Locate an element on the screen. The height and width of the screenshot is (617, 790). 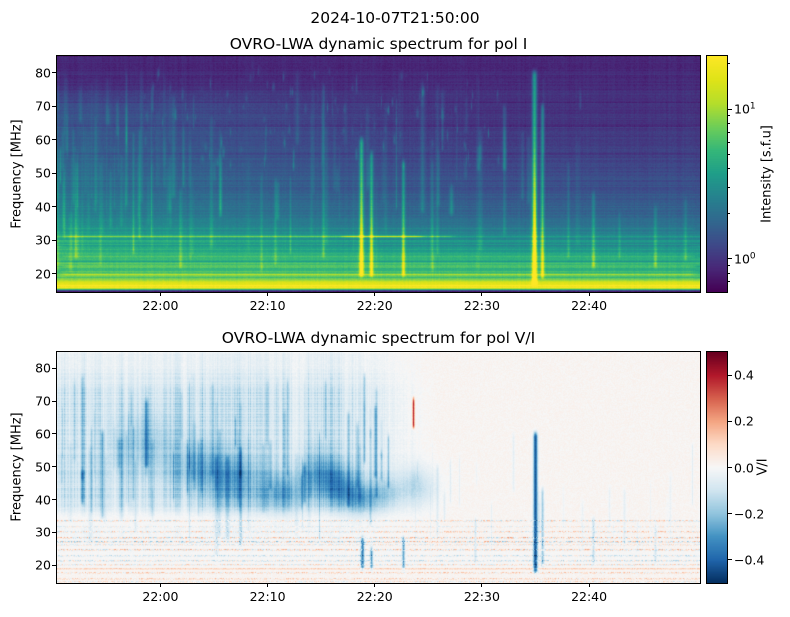
colorbar-pol-i is located at coordinates (717, 174).